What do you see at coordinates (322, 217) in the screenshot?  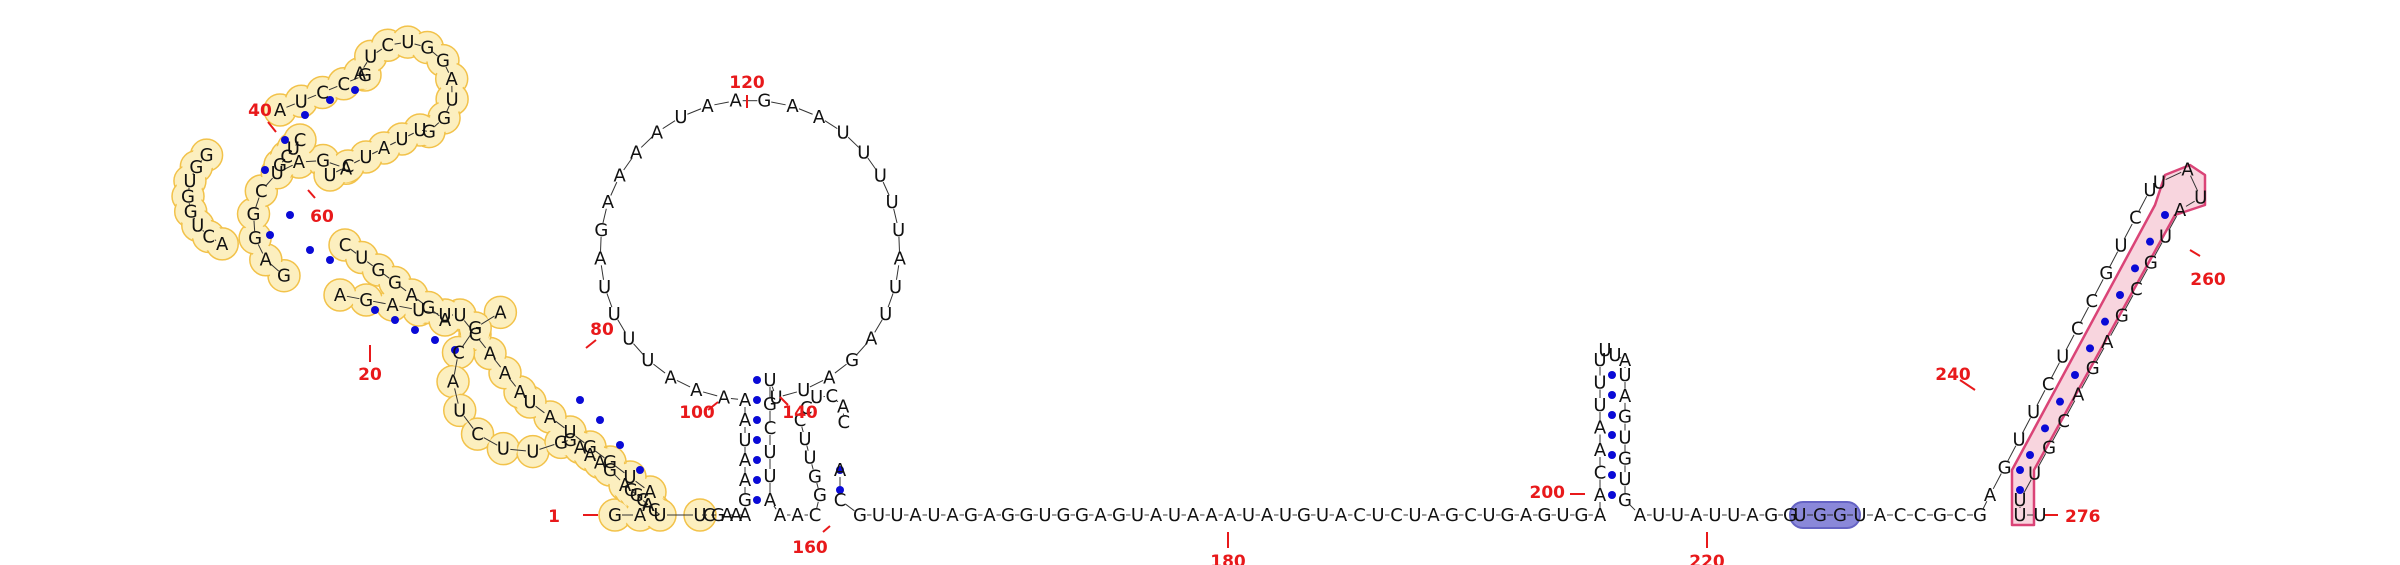 I see `position-label-60: 60` at bounding box center [322, 217].